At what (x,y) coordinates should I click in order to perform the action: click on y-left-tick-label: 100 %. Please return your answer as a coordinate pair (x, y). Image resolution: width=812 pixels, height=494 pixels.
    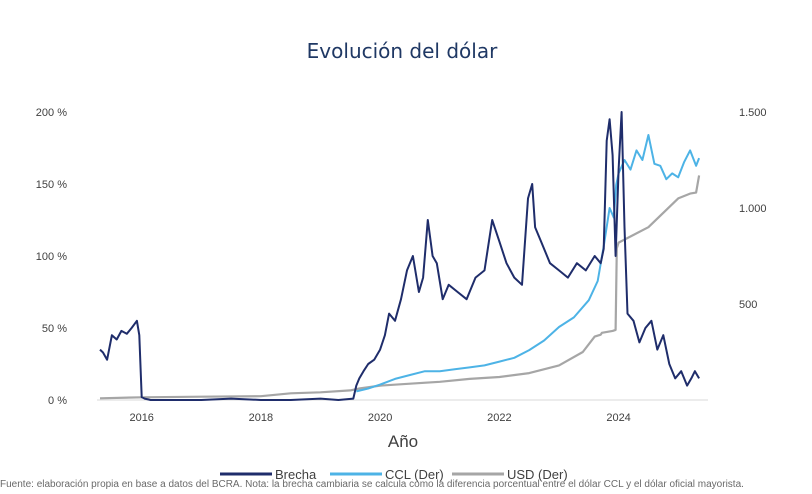
    Looking at the image, I should click on (51, 257).